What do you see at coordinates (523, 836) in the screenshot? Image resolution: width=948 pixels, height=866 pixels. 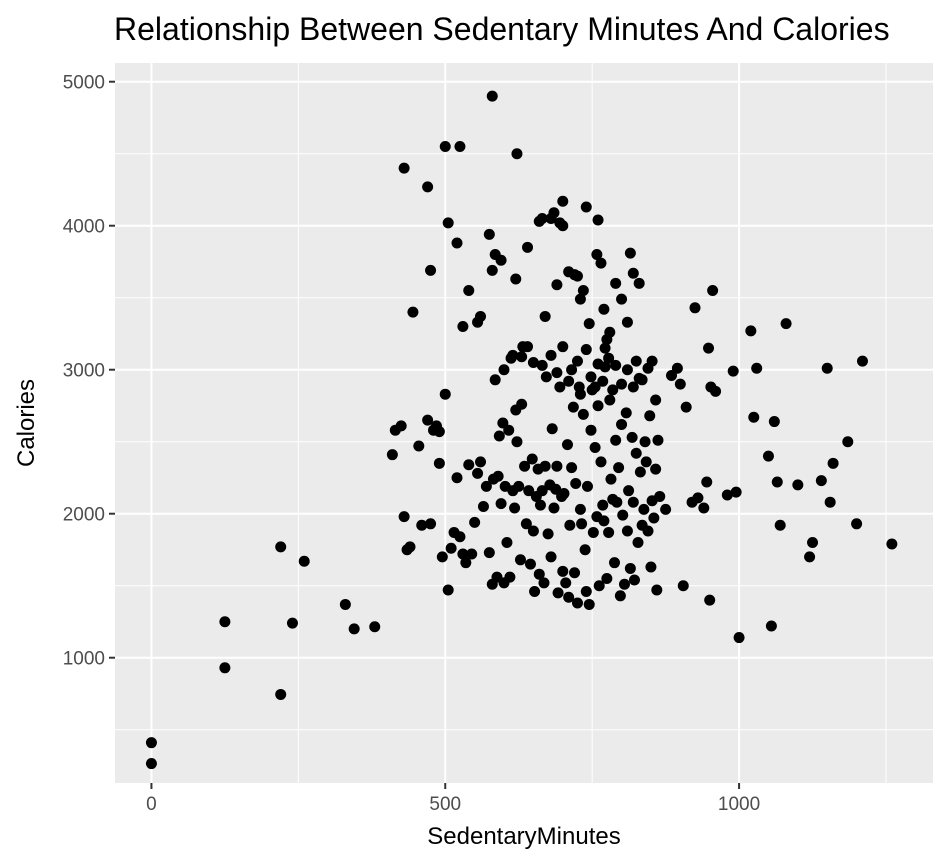 I see `x-axis-title: SedentaryMinutes` at bounding box center [523, 836].